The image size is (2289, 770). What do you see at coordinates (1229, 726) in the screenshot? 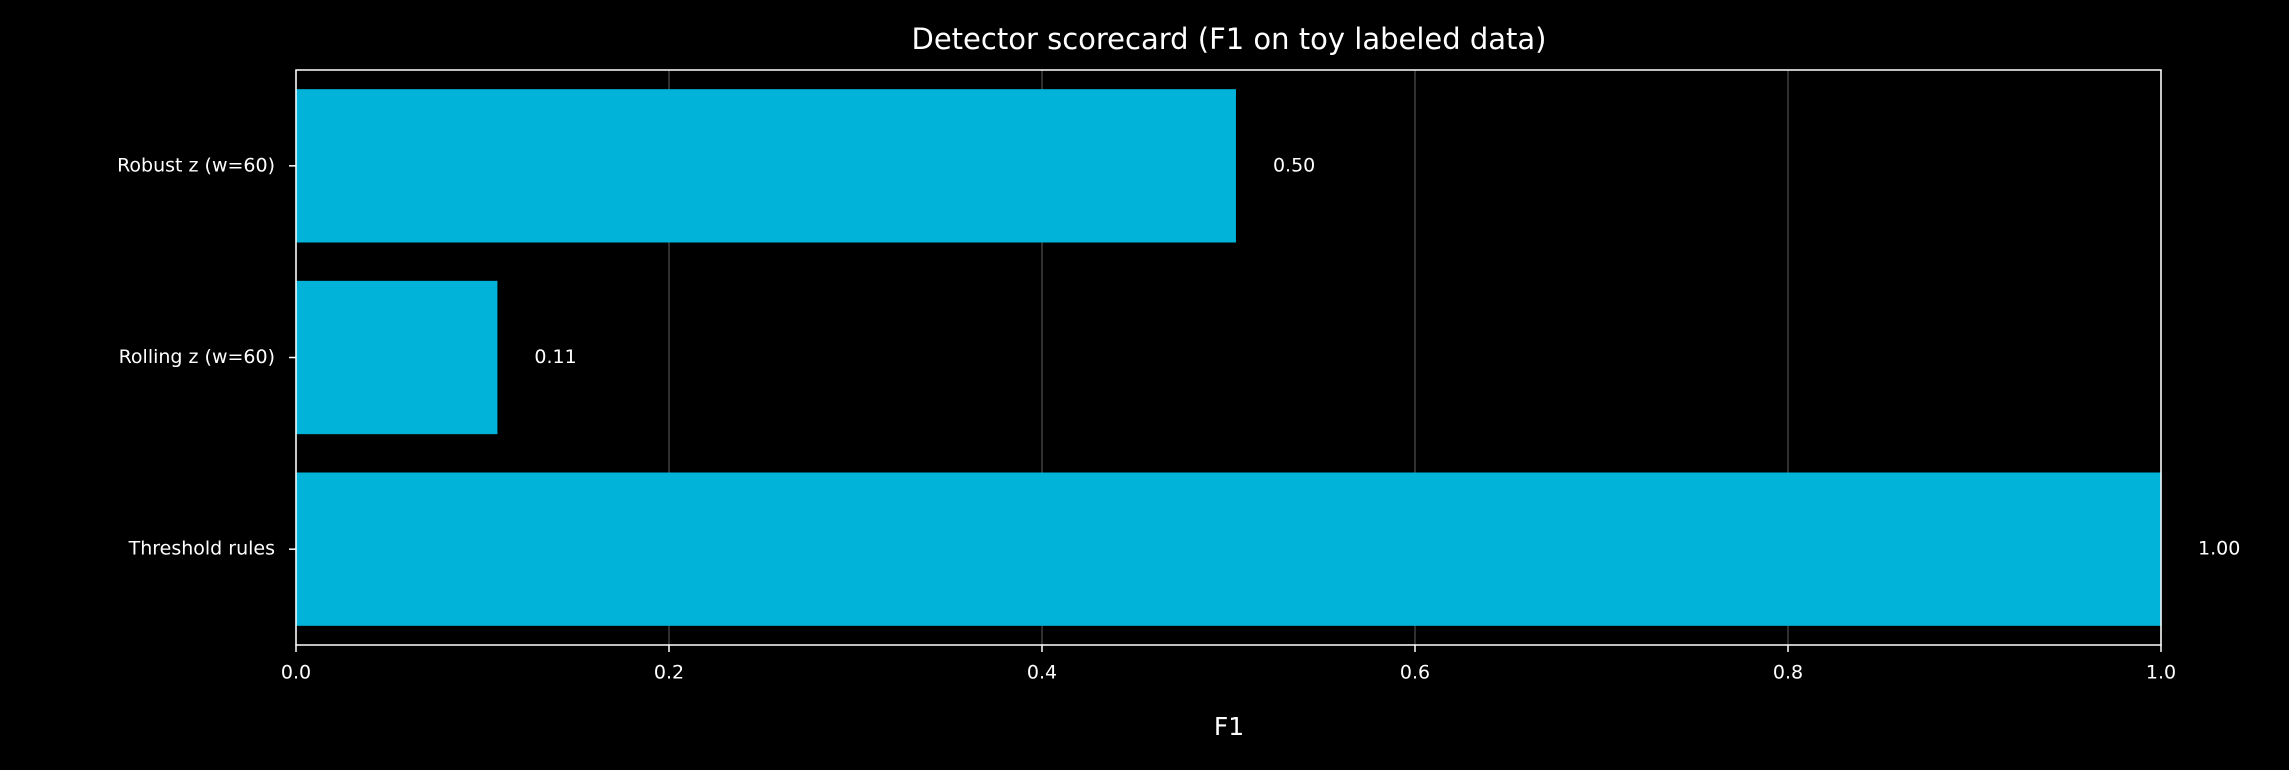
I see `x-axis-label: F1` at bounding box center [1229, 726].